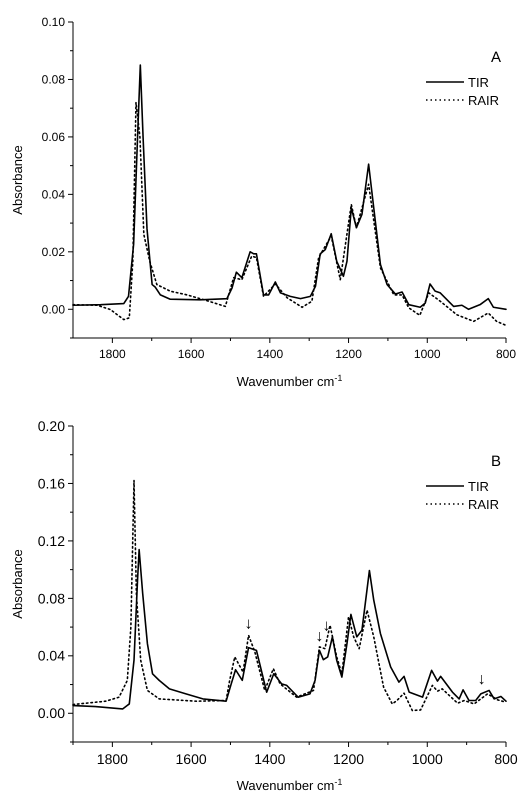  What do you see at coordinates (52, 483) in the screenshot?
I see `y-tick-label: 0.16` at bounding box center [52, 483].